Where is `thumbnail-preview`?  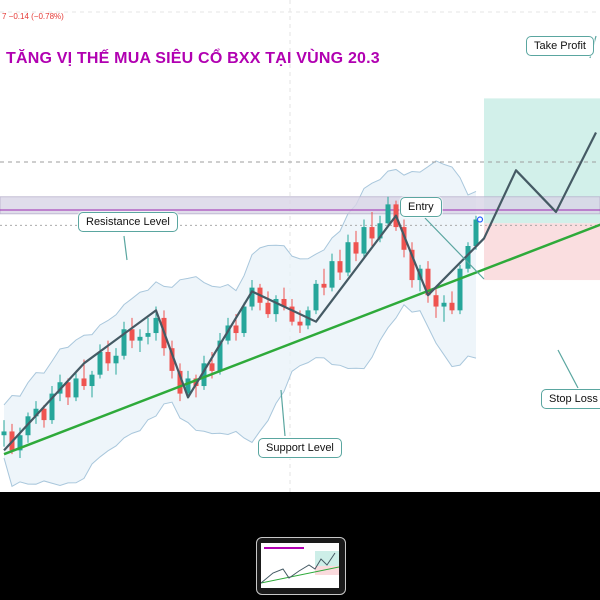 thumbnail-preview is located at coordinates (300, 565).